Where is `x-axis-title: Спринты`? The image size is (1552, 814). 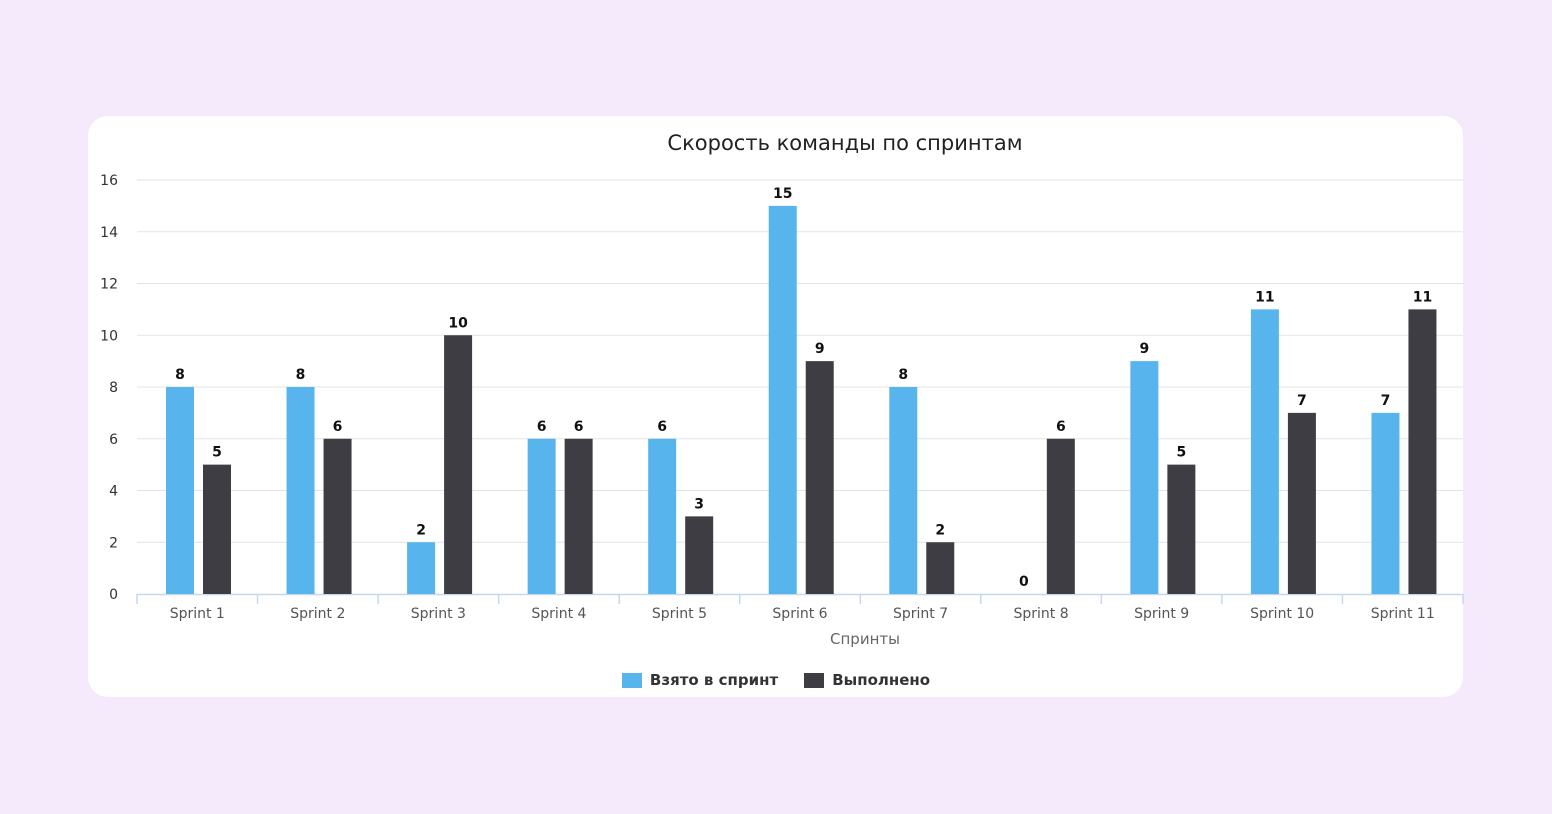
x-axis-title: Спринты is located at coordinates (865, 639).